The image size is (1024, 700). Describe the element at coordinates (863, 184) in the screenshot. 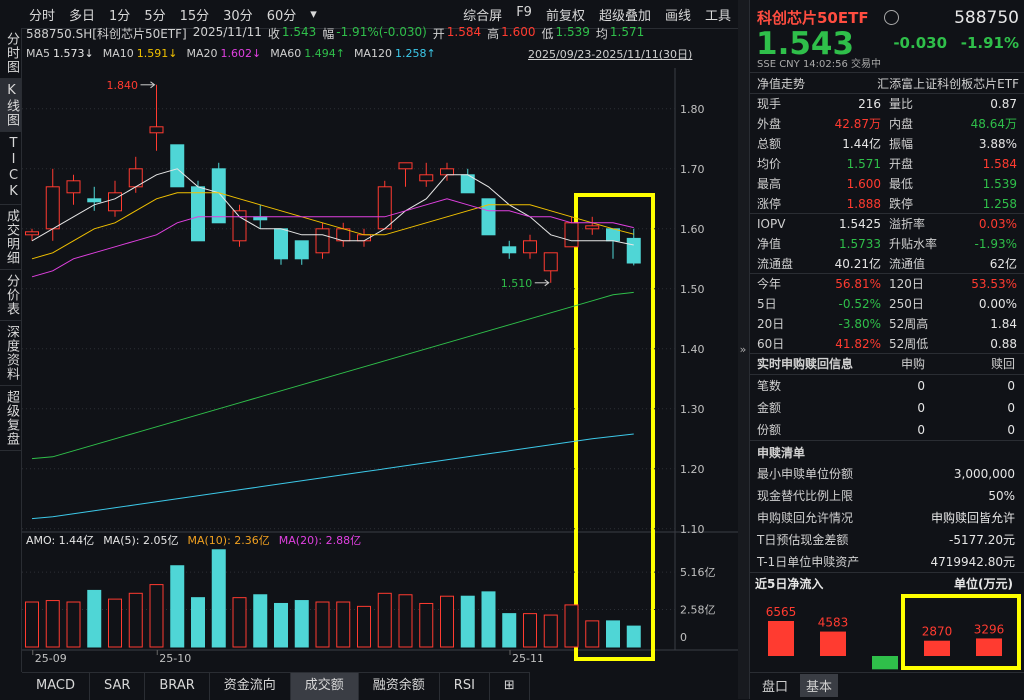

I see `field-value: 1.600` at that location.